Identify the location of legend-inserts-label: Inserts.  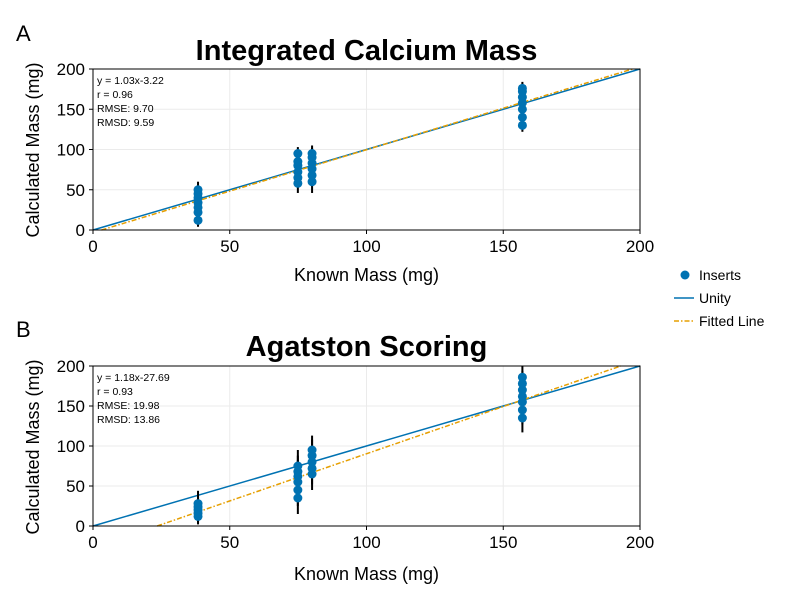
(720, 275).